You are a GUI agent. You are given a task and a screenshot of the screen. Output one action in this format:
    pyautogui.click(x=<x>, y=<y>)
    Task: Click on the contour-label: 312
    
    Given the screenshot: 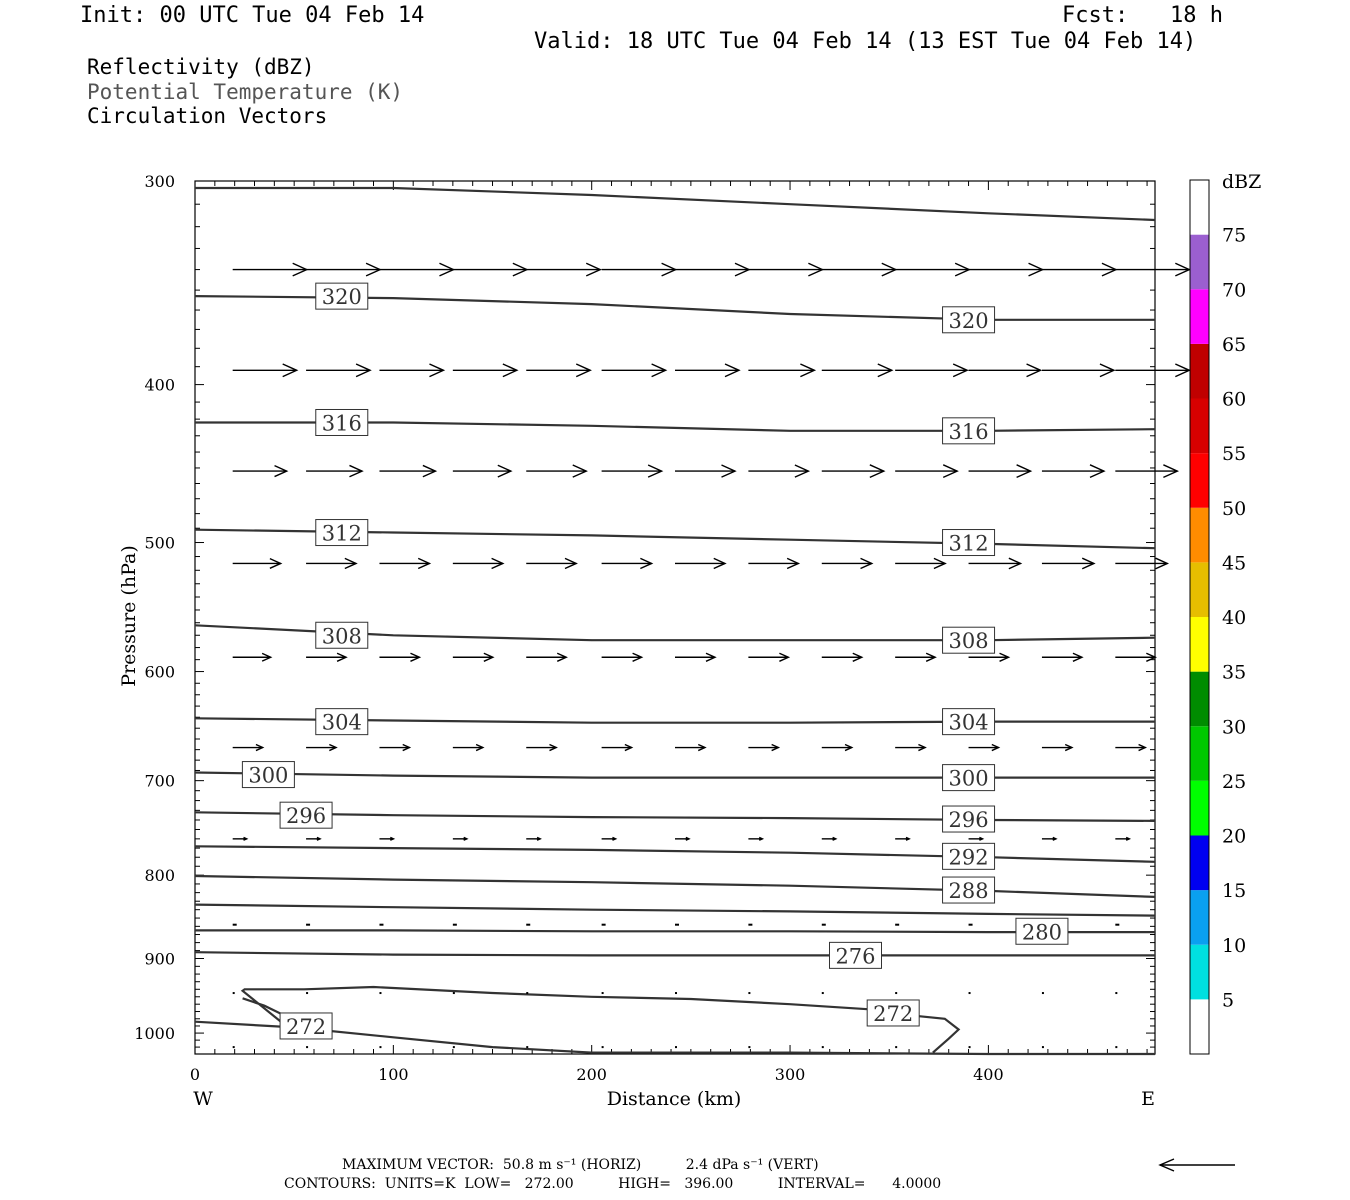 What is the action you would take?
    pyautogui.click(x=342, y=534)
    